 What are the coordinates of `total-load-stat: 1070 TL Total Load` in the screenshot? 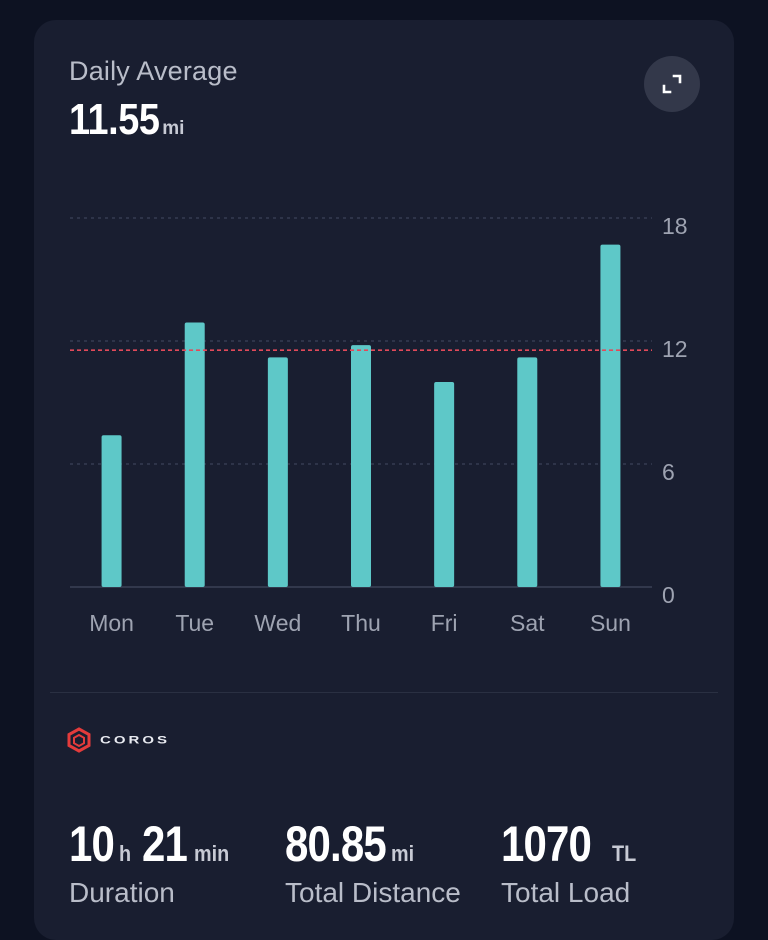 It's located at (570, 862).